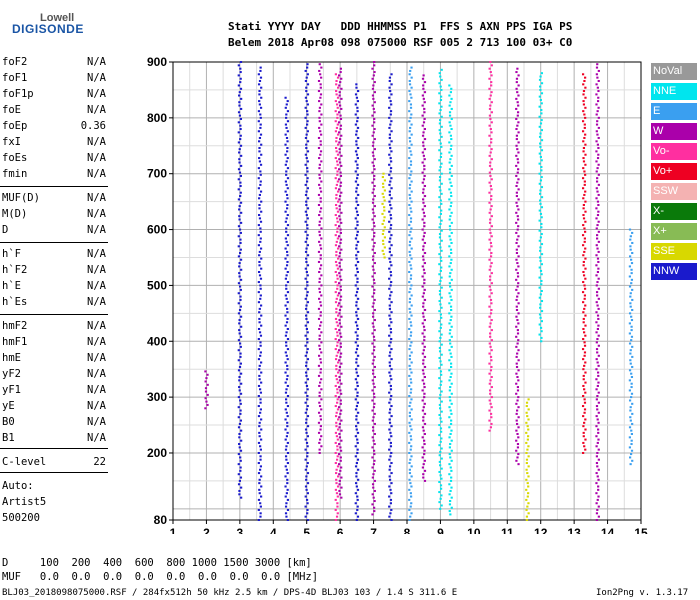  I want to click on separator, so click(54, 242).